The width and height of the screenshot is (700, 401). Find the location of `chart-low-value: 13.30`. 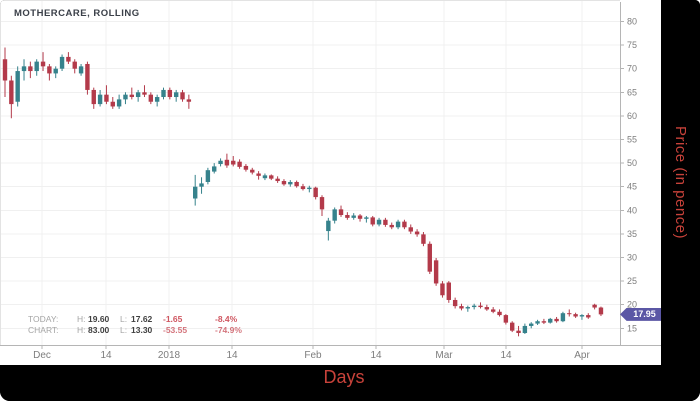

chart-low-value: 13.30 is located at coordinates (142, 330).